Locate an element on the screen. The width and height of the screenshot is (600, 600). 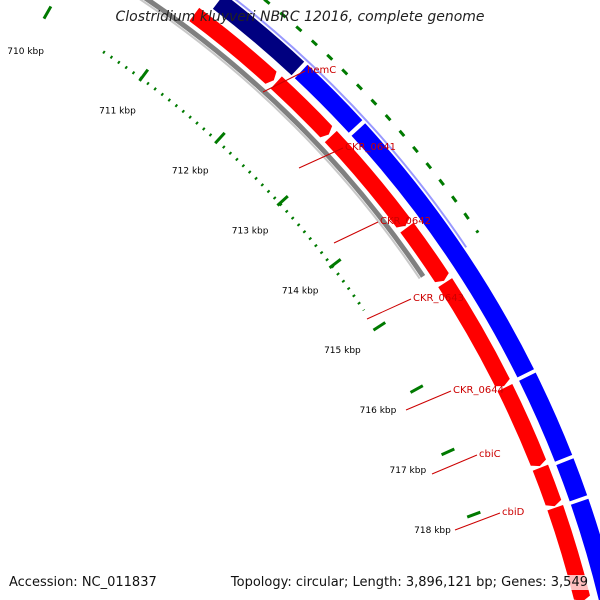
ruler-tick-label: 710 kbp is located at coordinates (25, 52).